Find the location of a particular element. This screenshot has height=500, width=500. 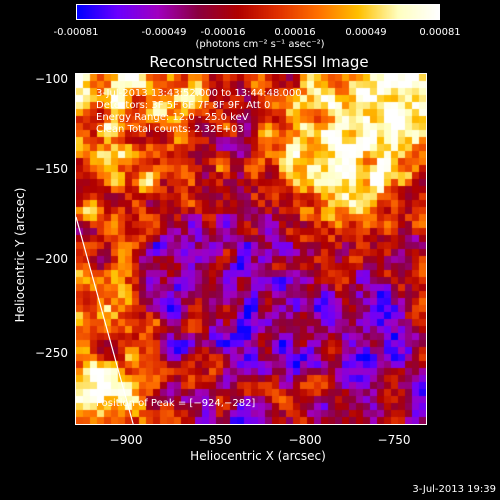

x-tick-label: −750 is located at coordinates (394, 440).